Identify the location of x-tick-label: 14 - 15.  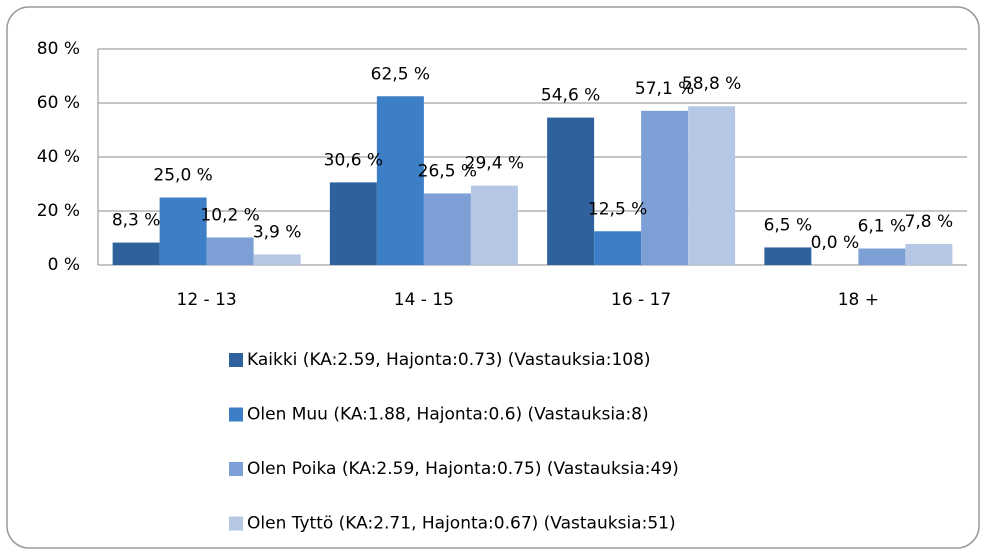
(424, 300).